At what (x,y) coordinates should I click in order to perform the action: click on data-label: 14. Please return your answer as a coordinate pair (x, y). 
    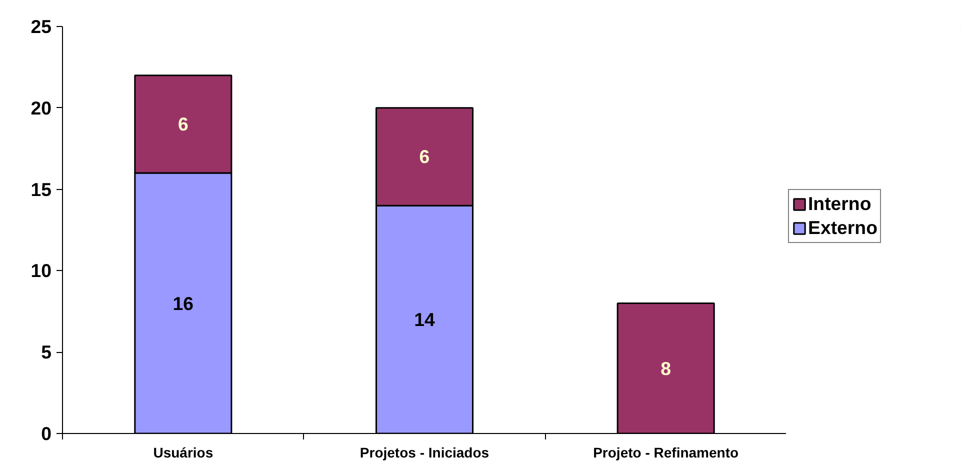
    Looking at the image, I should click on (425, 319).